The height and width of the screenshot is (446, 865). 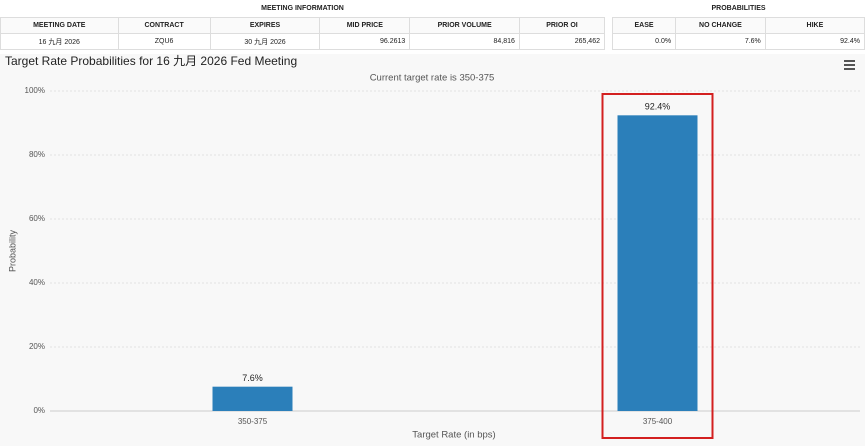 I want to click on cell: 7.6%, so click(x=720, y=41).